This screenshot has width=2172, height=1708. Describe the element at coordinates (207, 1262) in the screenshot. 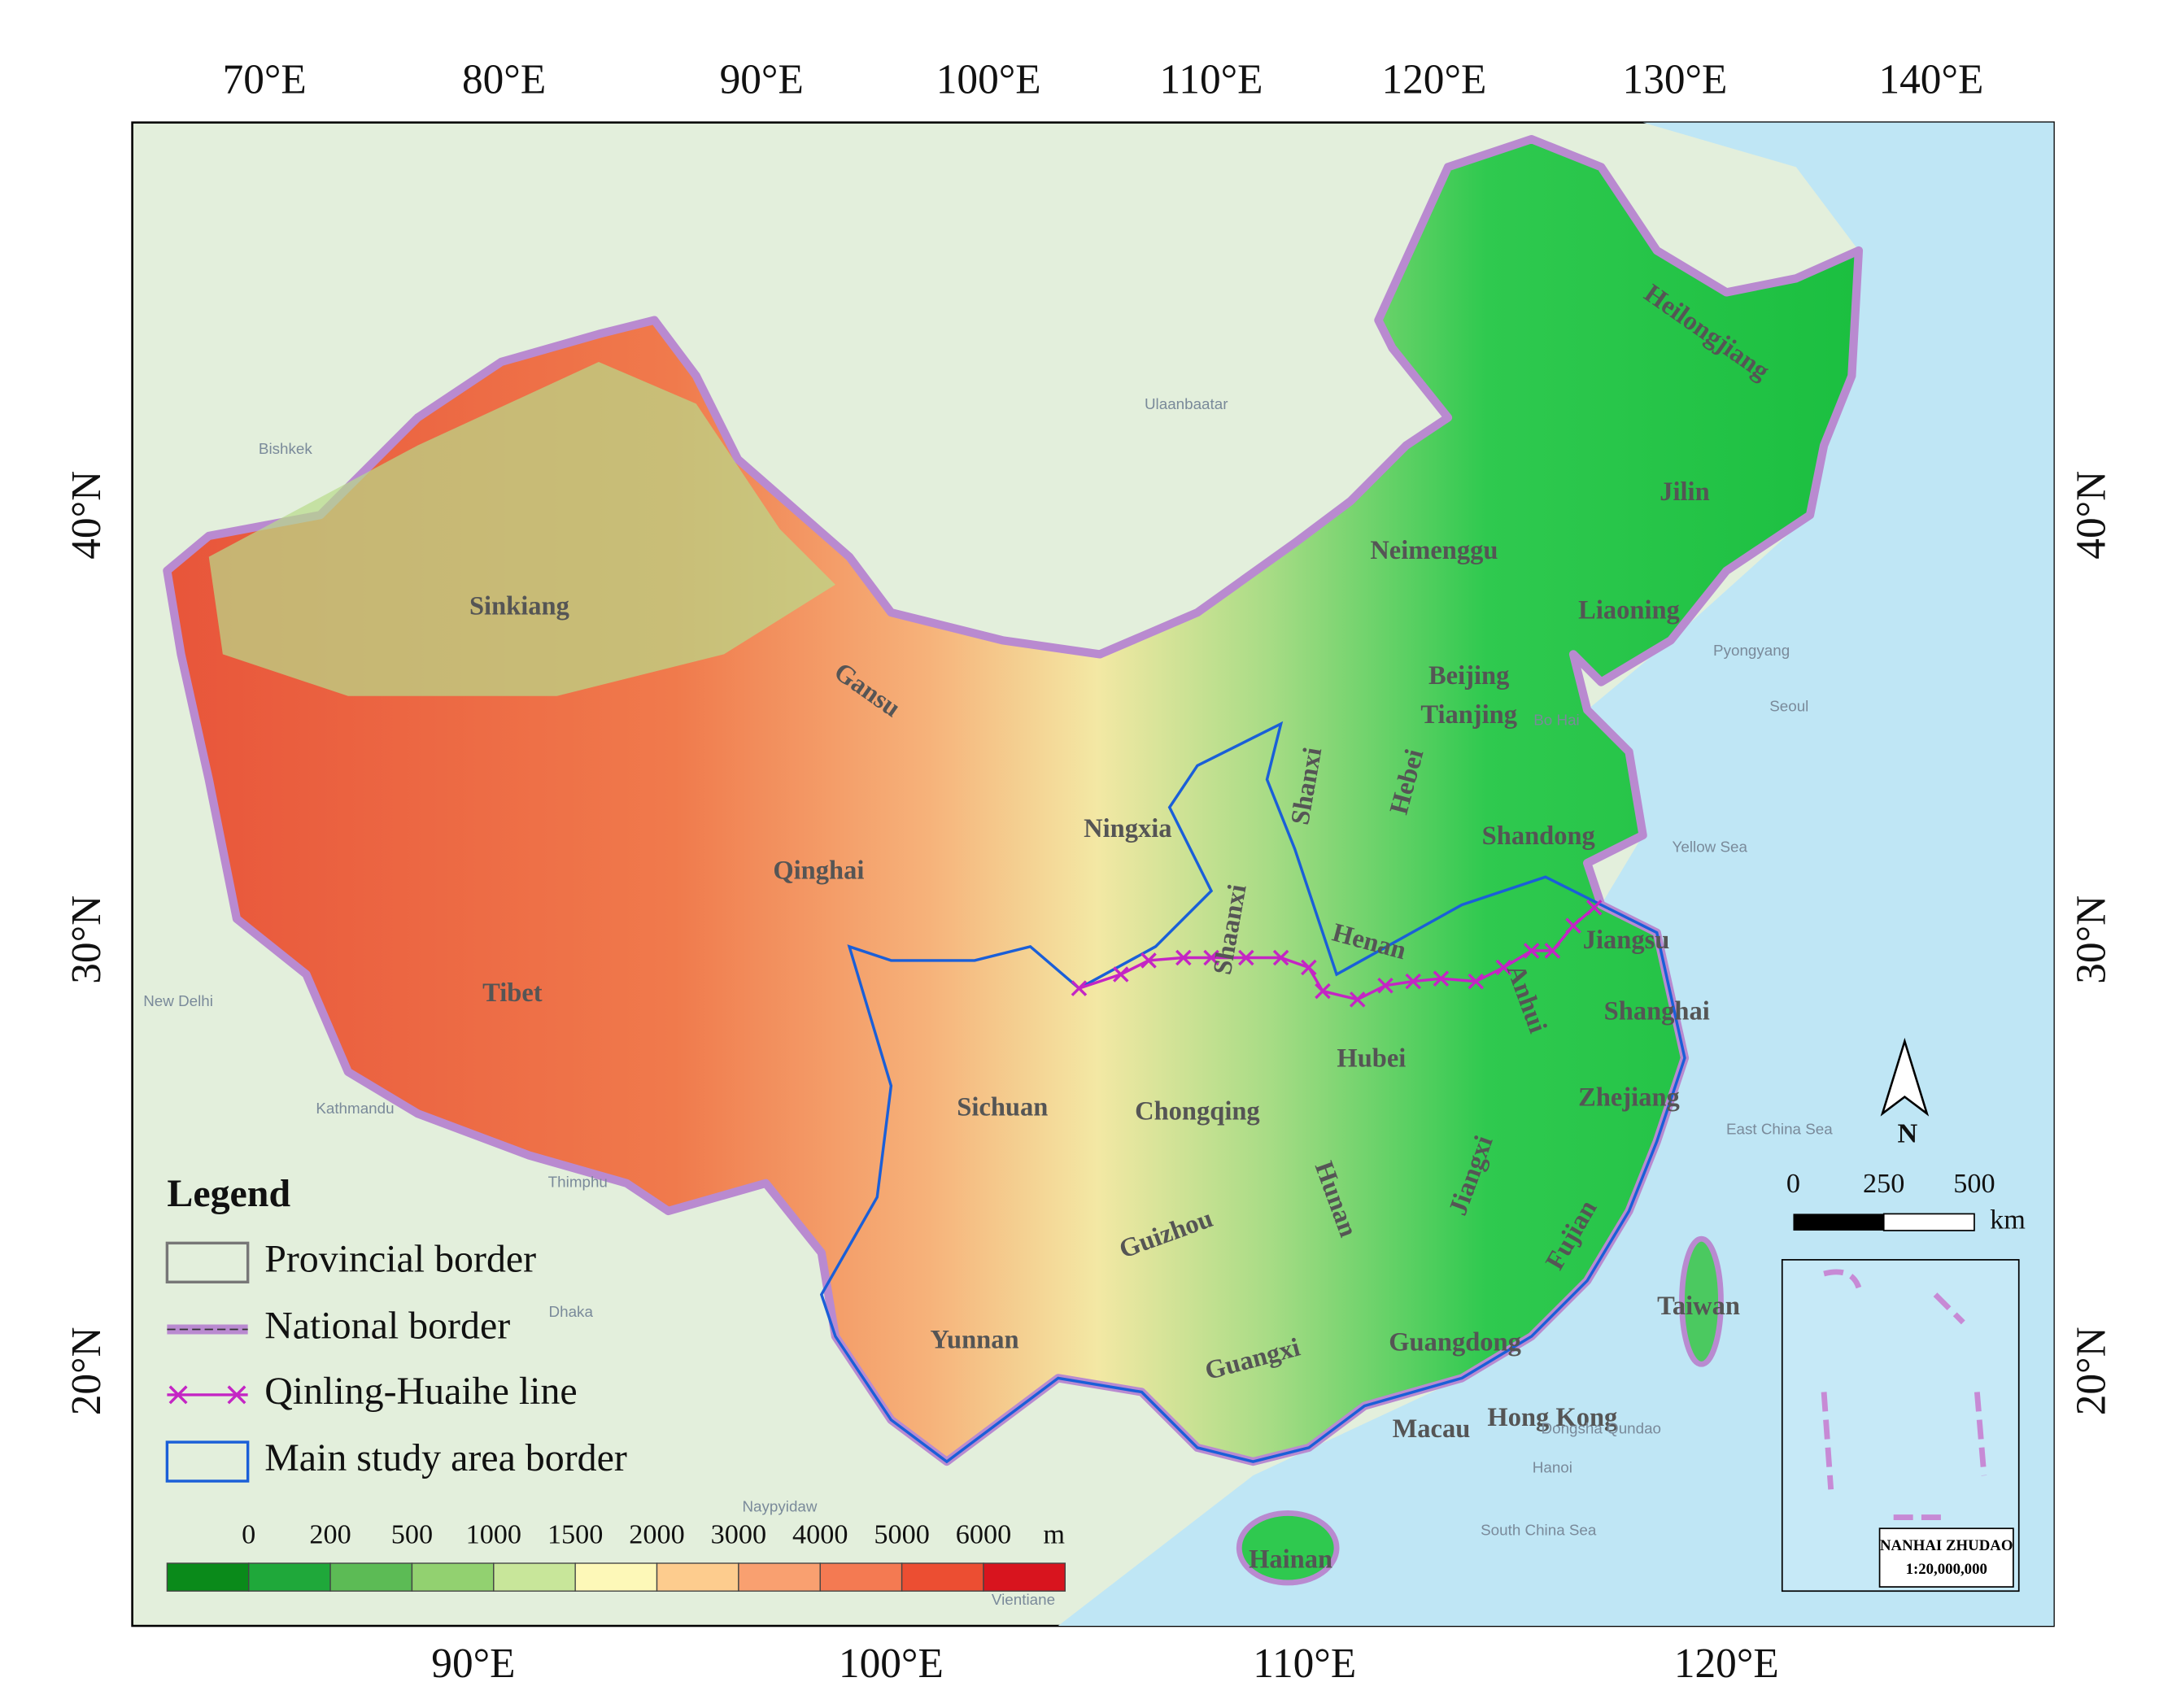

I see `legend-provincial-symbol` at that location.